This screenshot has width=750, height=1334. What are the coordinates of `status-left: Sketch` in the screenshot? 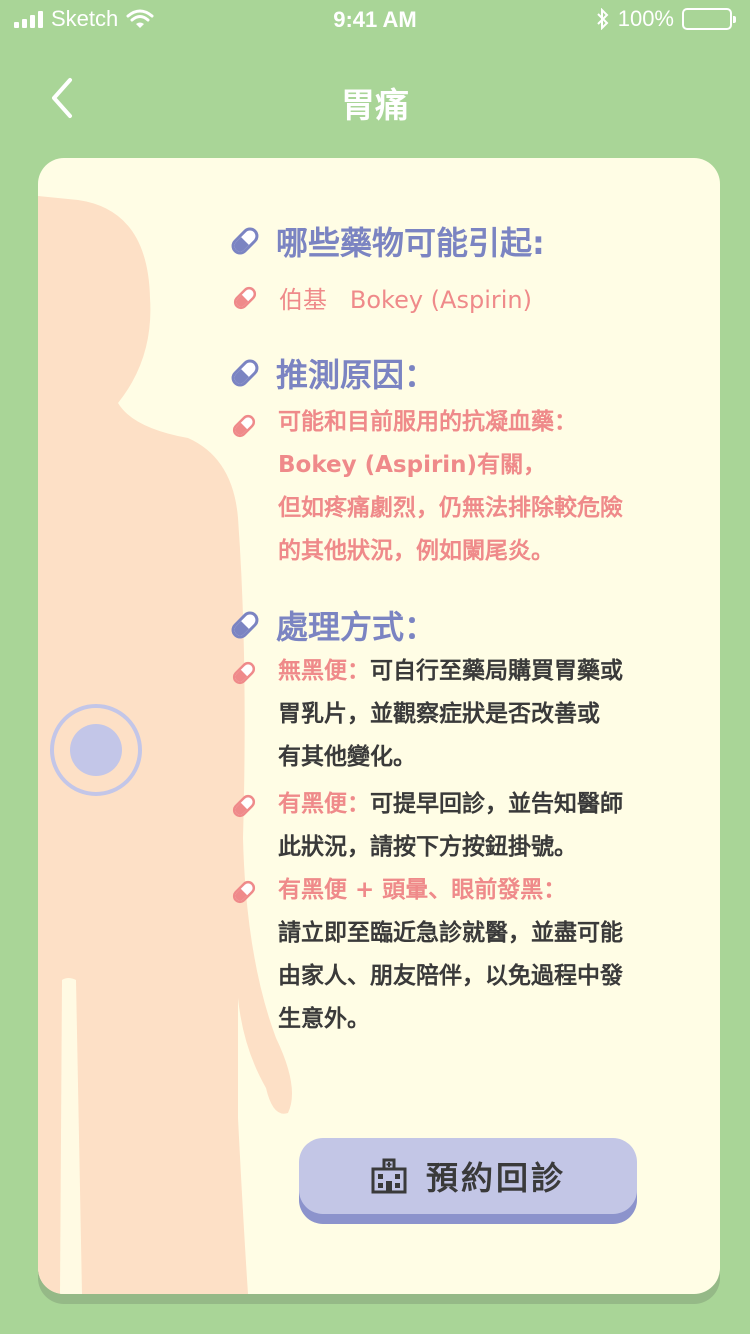 It's located at (84, 19).